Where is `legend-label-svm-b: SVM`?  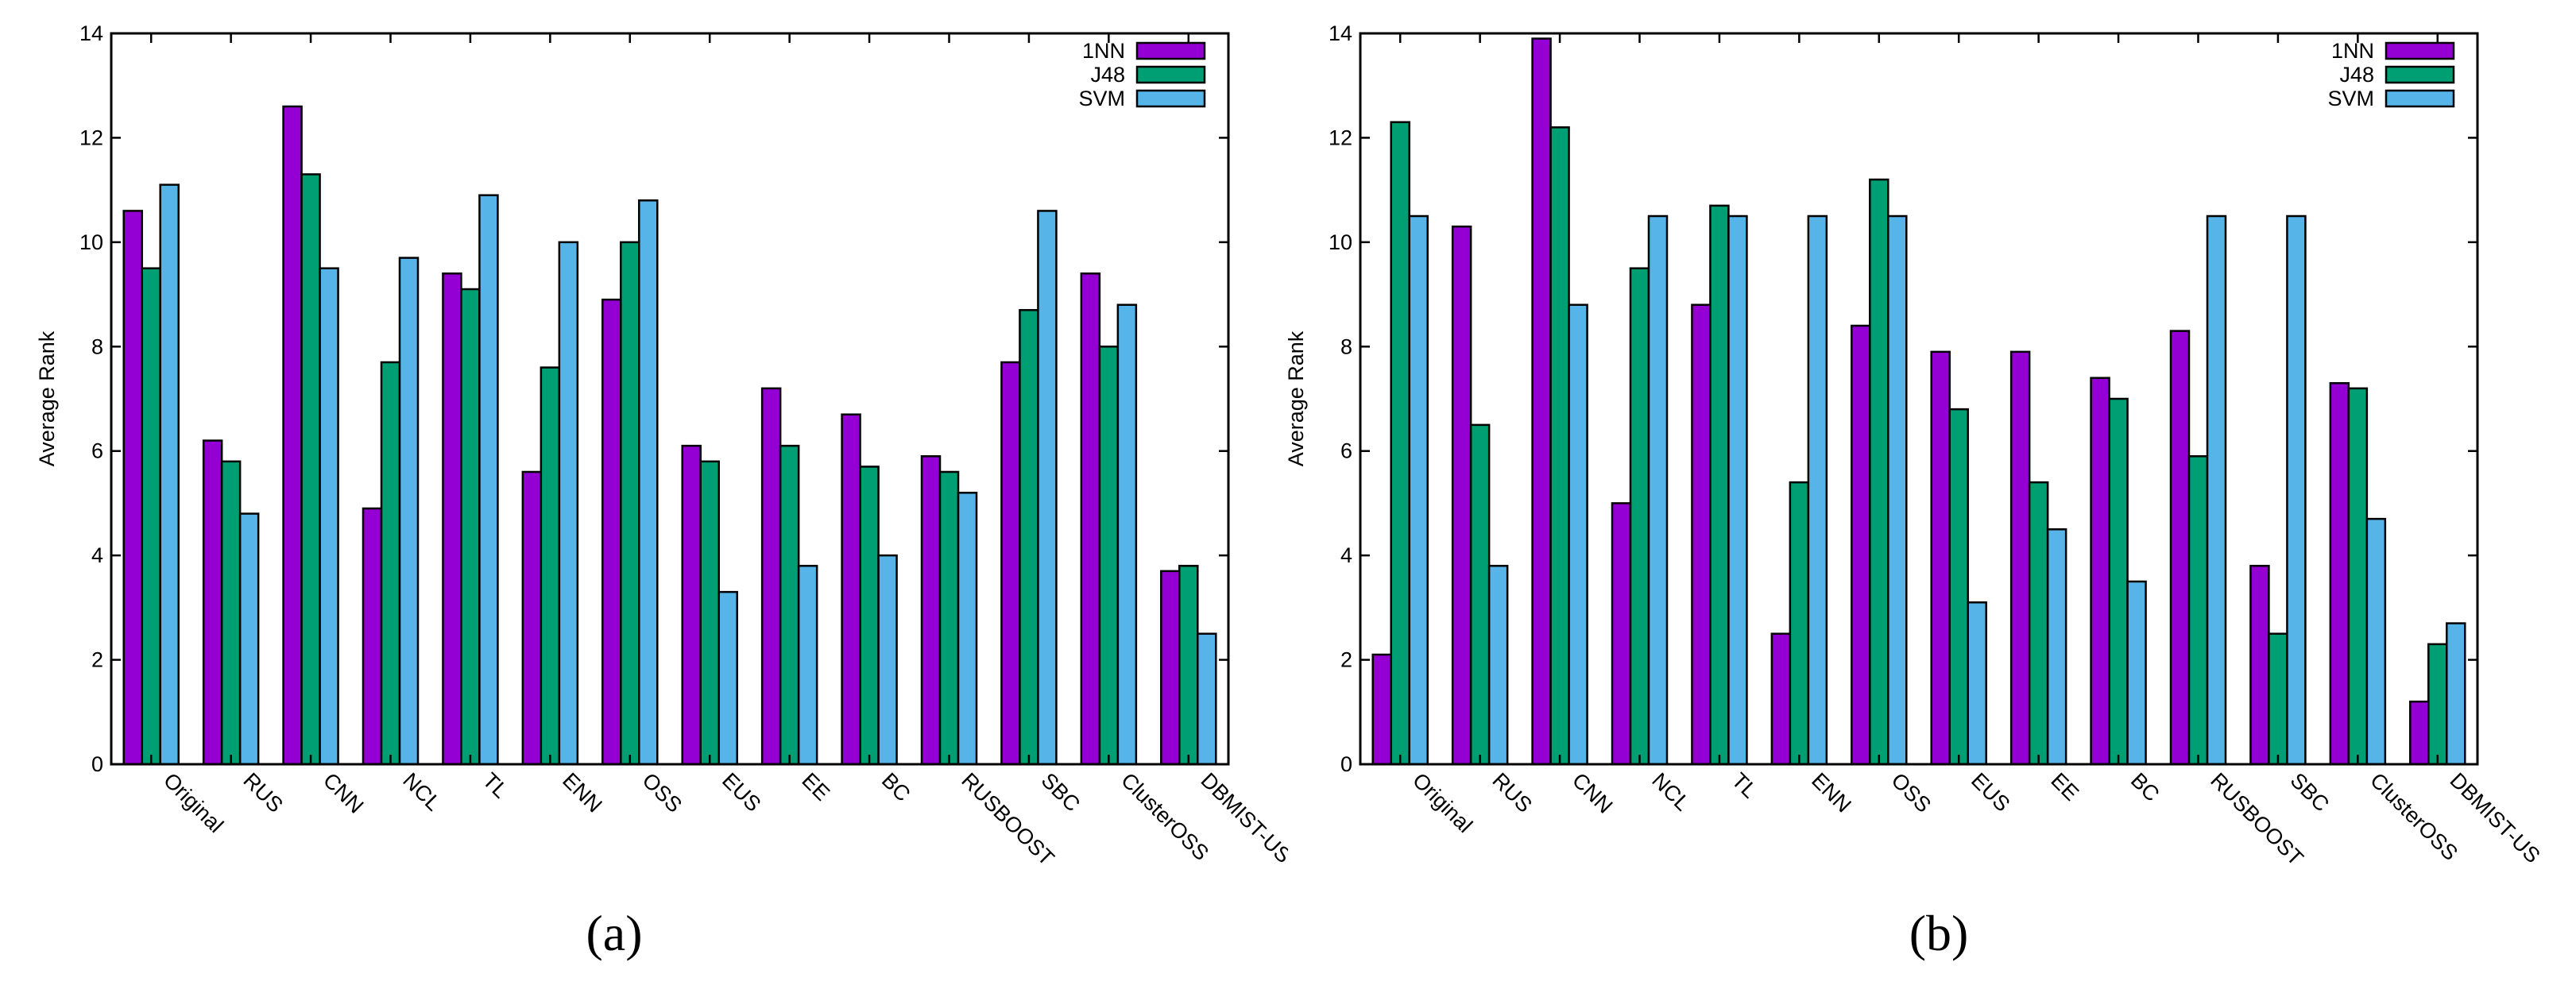 legend-label-svm-b: SVM is located at coordinates (2350, 98).